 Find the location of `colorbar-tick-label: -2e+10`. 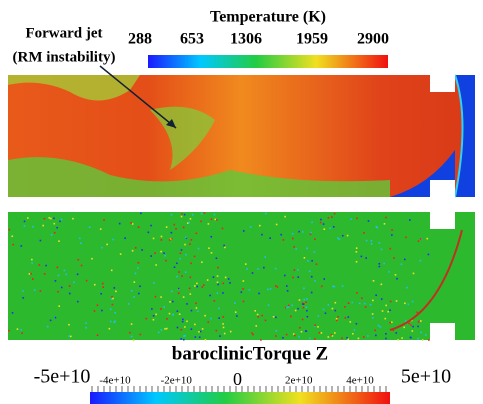

colorbar-tick-label: -2e+10 is located at coordinates (177, 381).